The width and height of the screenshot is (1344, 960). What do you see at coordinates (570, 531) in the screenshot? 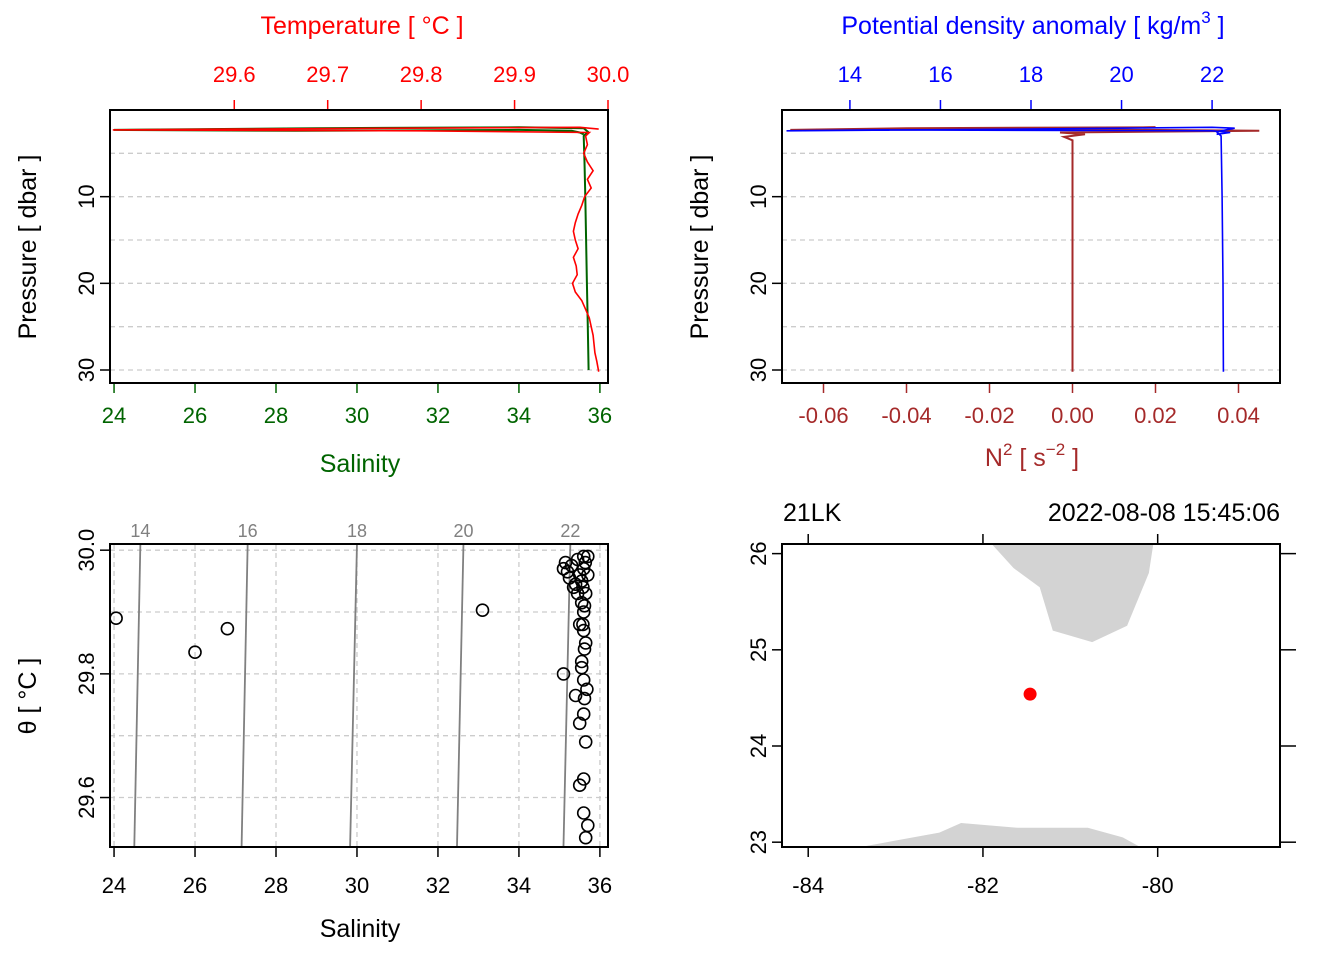
I see `isopycnal-label: 22` at bounding box center [570, 531].